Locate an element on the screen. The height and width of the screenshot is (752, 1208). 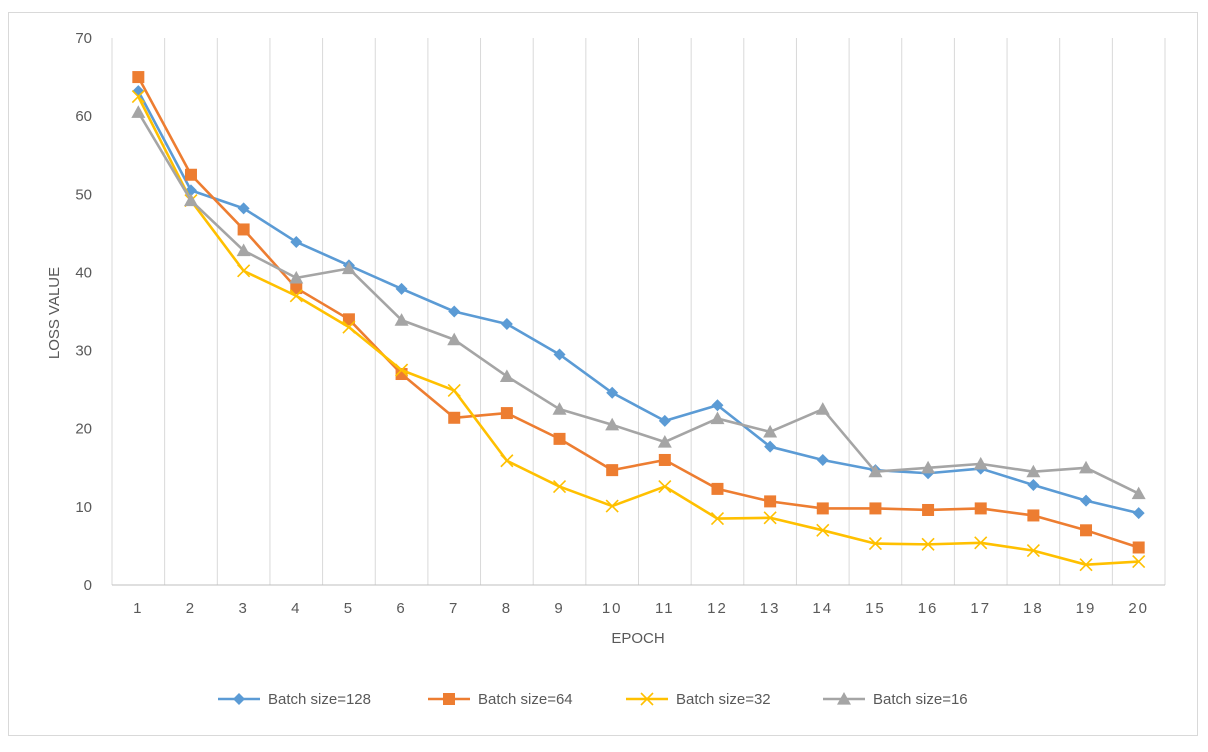
y-tick-label: 60 is located at coordinates (83, 116).